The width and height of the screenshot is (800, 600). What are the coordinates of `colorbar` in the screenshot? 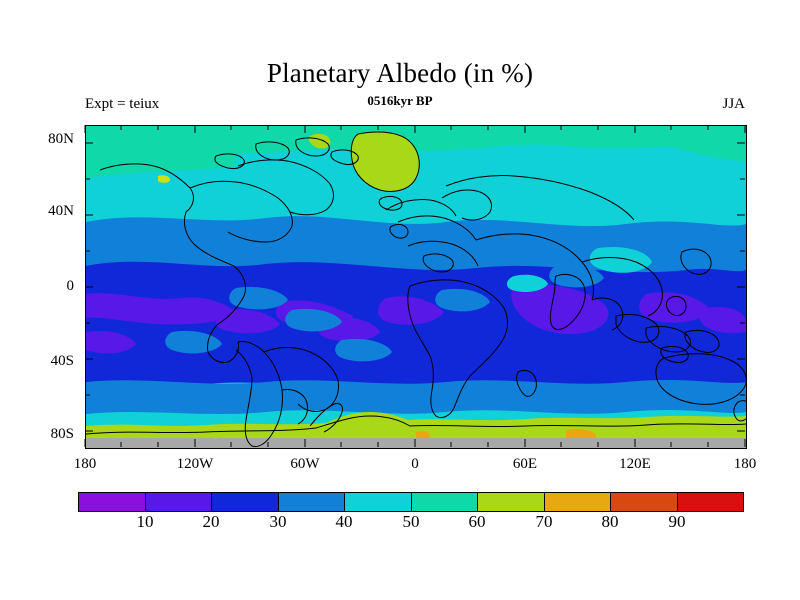 It's located at (411, 502).